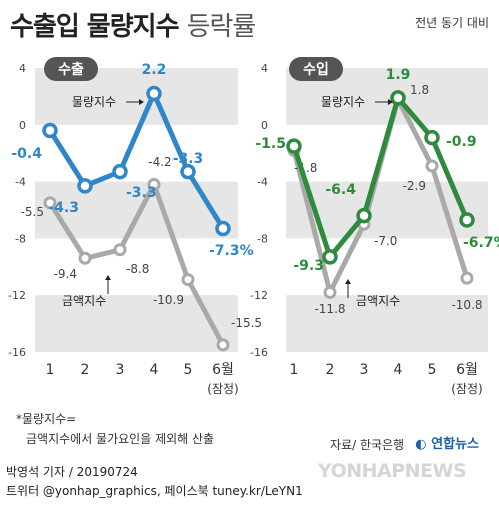  I want to click on export-volume-label-5: -7.3%, so click(231, 251).